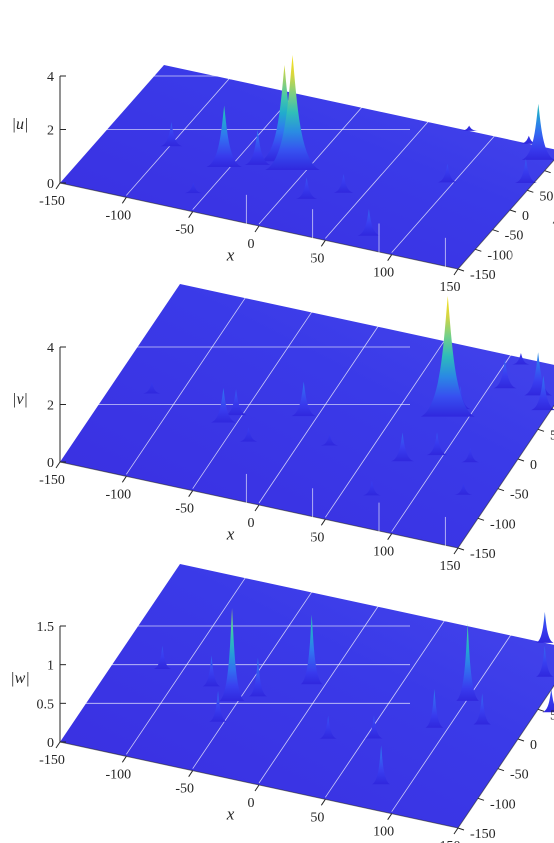 The image size is (554, 843). What do you see at coordinates (483, 275) in the screenshot?
I see `y-tick-label: -150` at bounding box center [483, 275].